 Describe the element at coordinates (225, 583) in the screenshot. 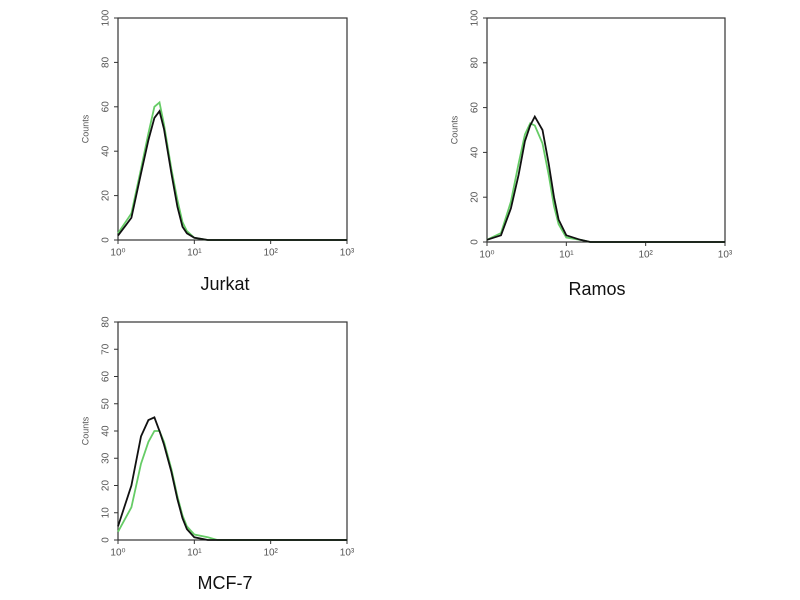

I see `panel-title: MCF-7` at that location.